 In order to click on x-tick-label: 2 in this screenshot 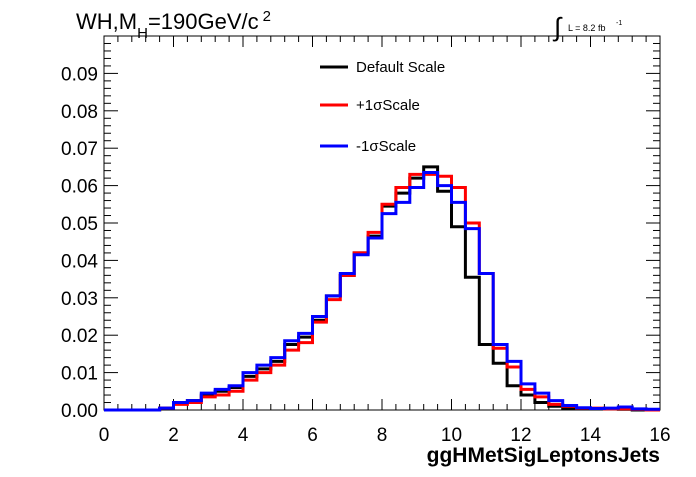, I will do `click(173, 435)`.